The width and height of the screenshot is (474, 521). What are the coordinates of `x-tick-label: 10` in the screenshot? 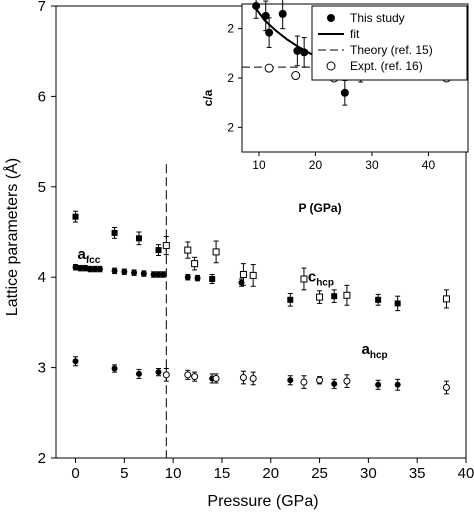 It's located at (173, 473).